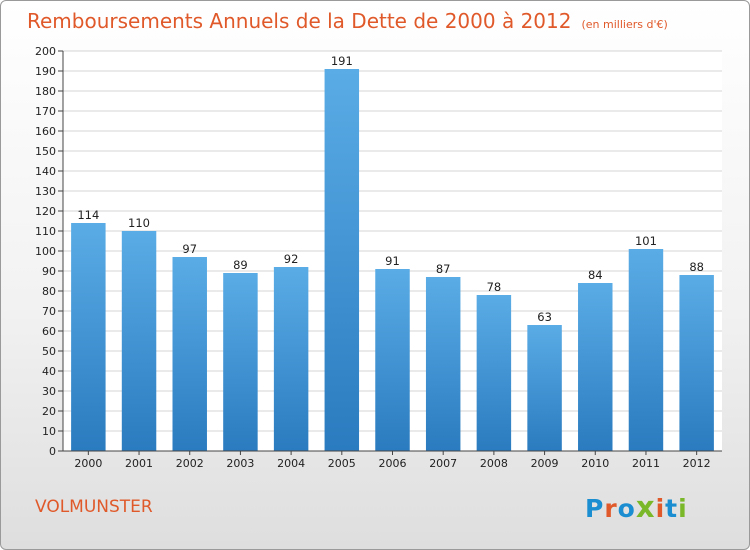  What do you see at coordinates (88, 463) in the screenshot?
I see `x-tick-label: 2000` at bounding box center [88, 463].